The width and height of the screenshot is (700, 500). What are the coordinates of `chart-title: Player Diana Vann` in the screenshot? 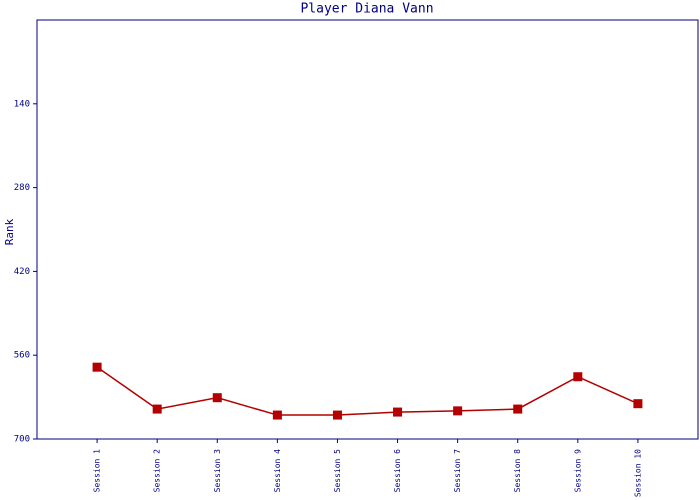 It's located at (366, 9).